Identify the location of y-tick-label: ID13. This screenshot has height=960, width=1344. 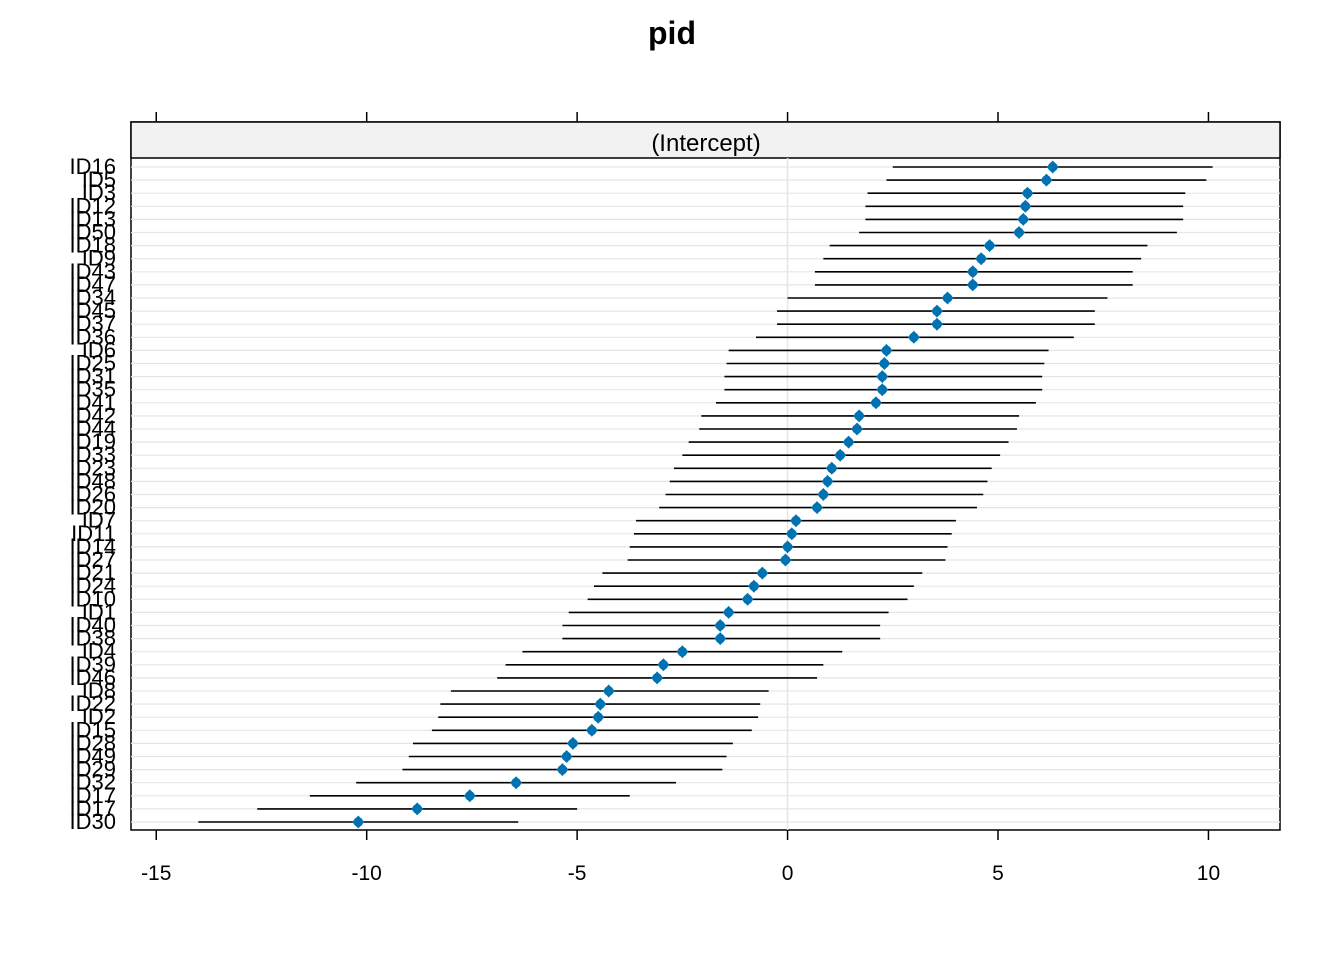
(93, 218).